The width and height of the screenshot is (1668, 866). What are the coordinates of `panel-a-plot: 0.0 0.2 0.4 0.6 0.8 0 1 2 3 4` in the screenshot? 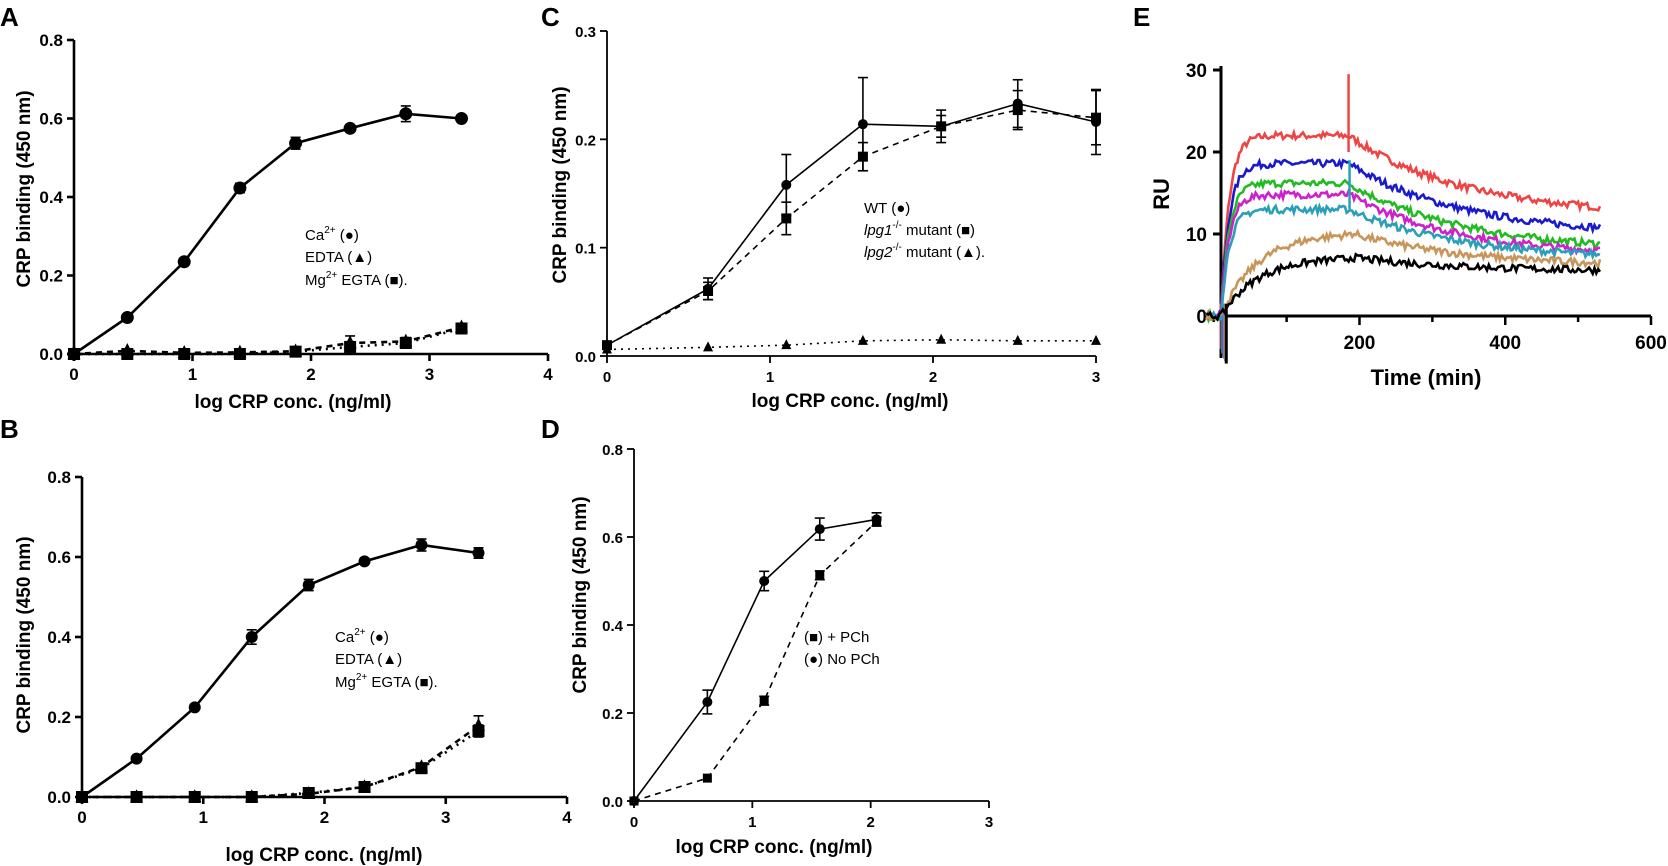 It's located at (296, 207).